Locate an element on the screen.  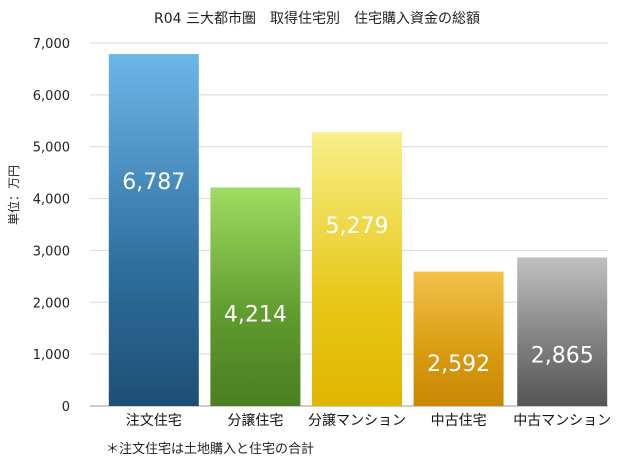
value-label: 2,592 is located at coordinates (458, 364).